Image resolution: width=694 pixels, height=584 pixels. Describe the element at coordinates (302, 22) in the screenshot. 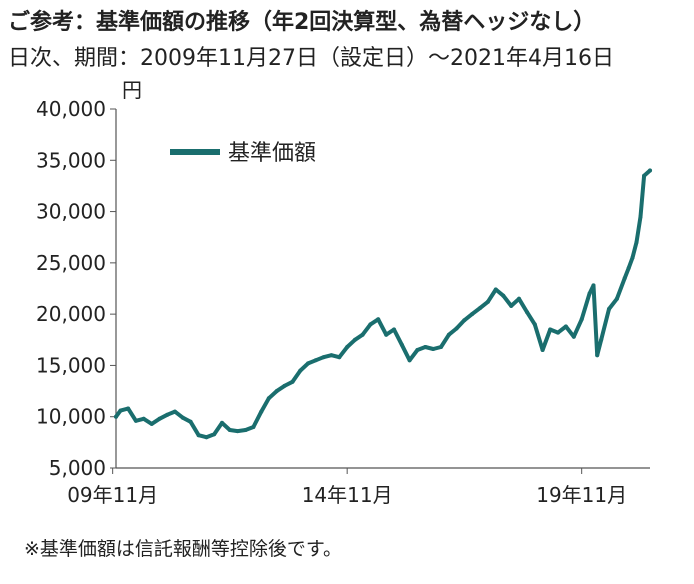

I see `chart-title: ご参考：基準価額の推移（年2回決算型、為替ヘッジなし）` at that location.